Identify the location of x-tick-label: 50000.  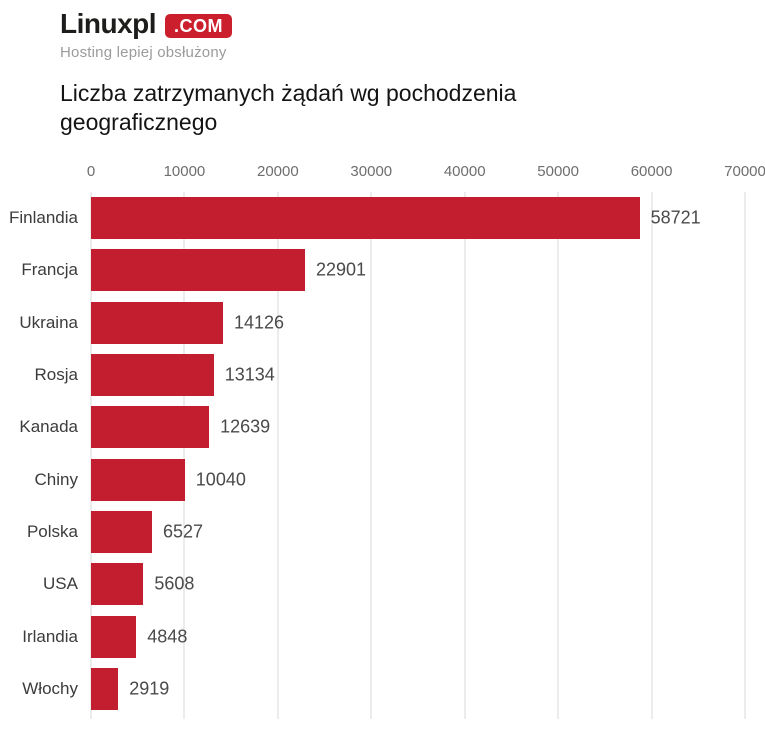
(558, 171).